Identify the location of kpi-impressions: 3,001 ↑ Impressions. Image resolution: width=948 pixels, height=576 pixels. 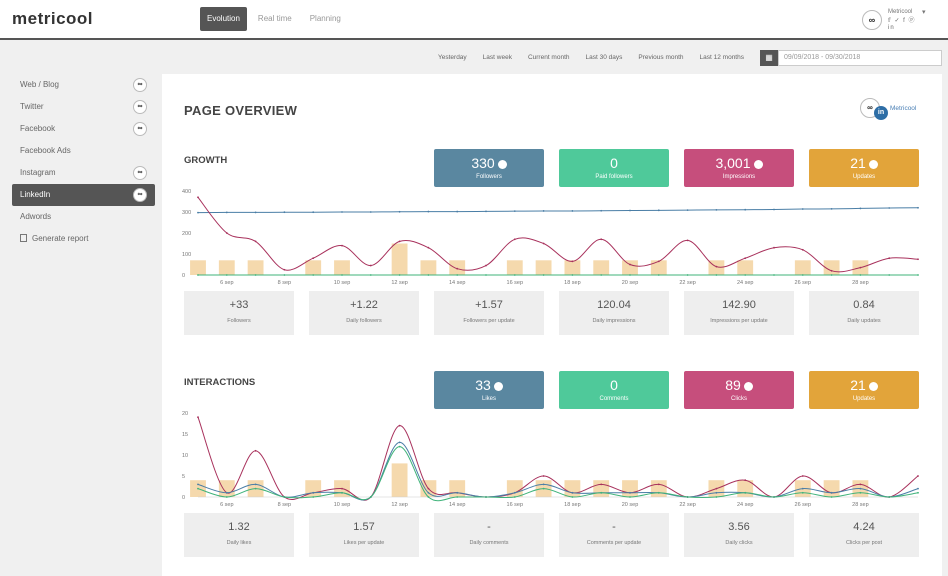
(739, 168).